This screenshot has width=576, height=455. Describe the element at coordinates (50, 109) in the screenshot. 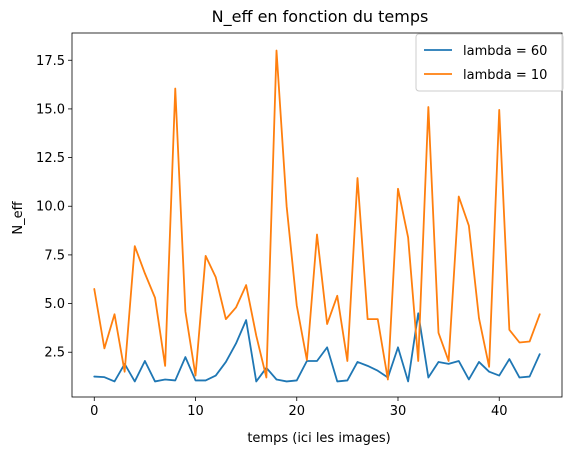

I see `y-tick-label: 15.0` at that location.